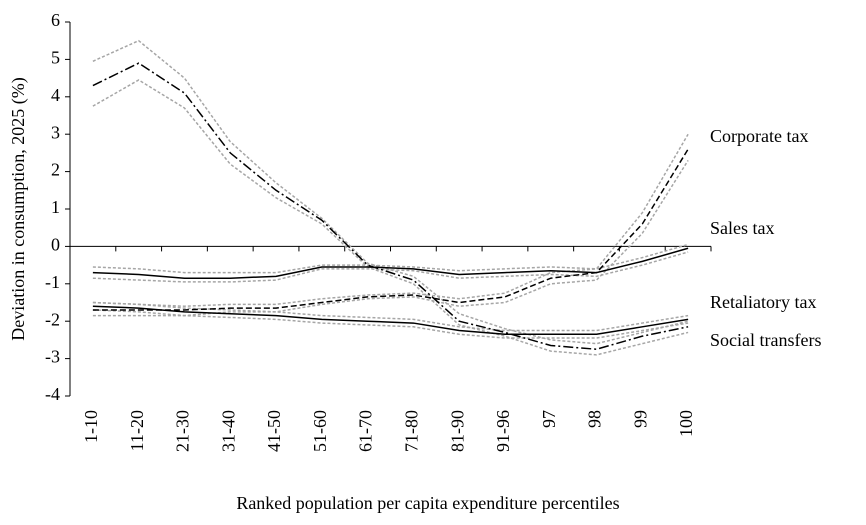 The height and width of the screenshot is (525, 866). What do you see at coordinates (549, 419) in the screenshot?
I see `x-tick-label: 97` at bounding box center [549, 419].